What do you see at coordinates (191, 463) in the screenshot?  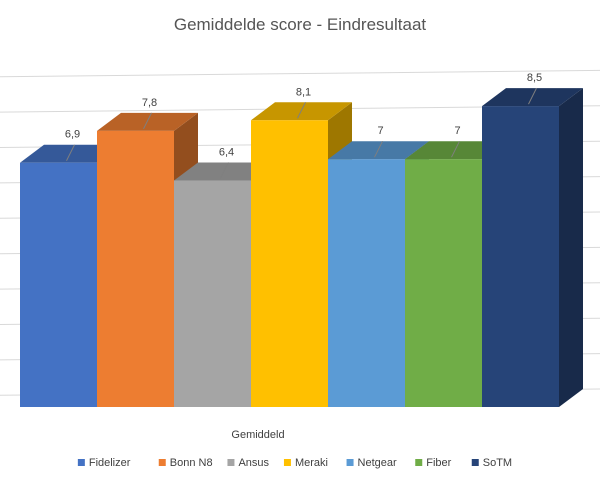 I see `legend-label: Bonn N8` at bounding box center [191, 463].